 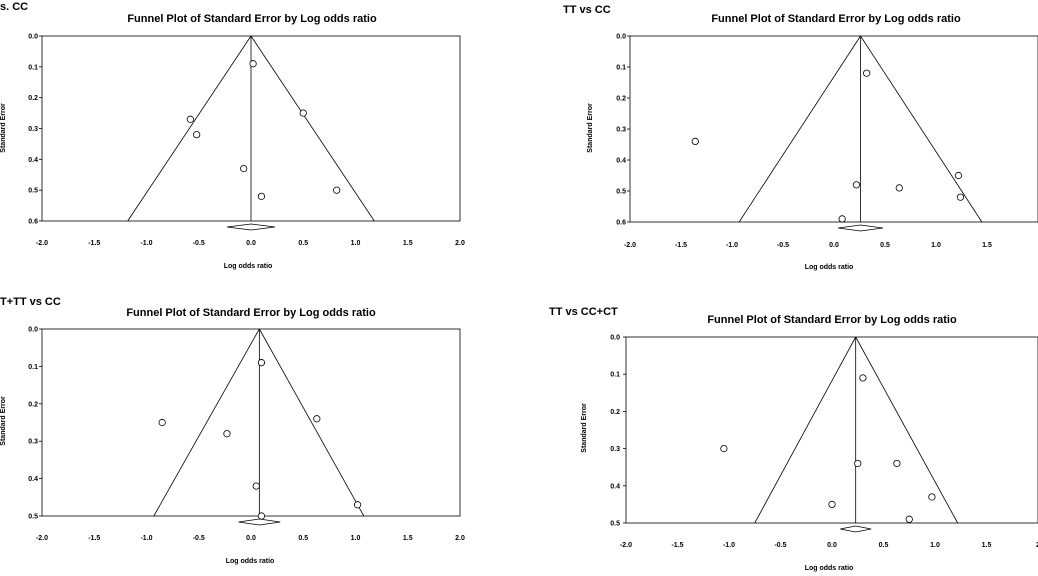 What do you see at coordinates (30, 302) in the screenshot?
I see `panel-label: T+TT vs CC` at bounding box center [30, 302].